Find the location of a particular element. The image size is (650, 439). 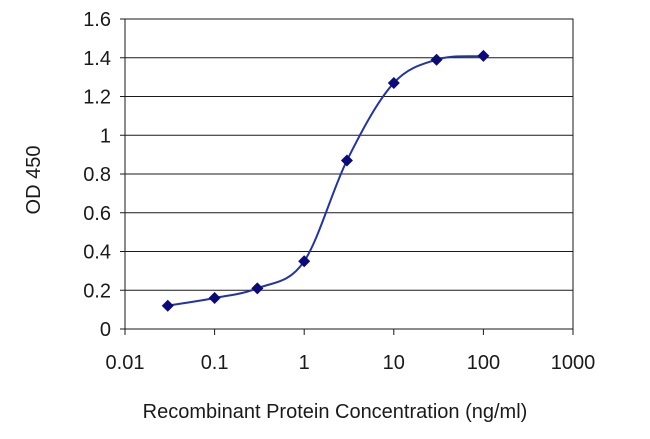

x-axis-ticks: 0.01 0.1 1 10 100 1000 is located at coordinates (351, 351).